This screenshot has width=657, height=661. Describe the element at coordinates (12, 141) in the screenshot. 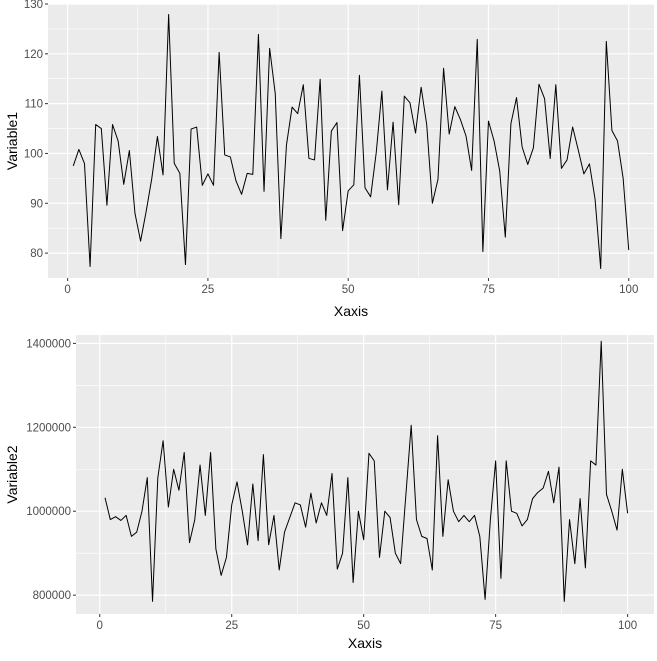

I see `y-axis-title: Variable1` at that location.